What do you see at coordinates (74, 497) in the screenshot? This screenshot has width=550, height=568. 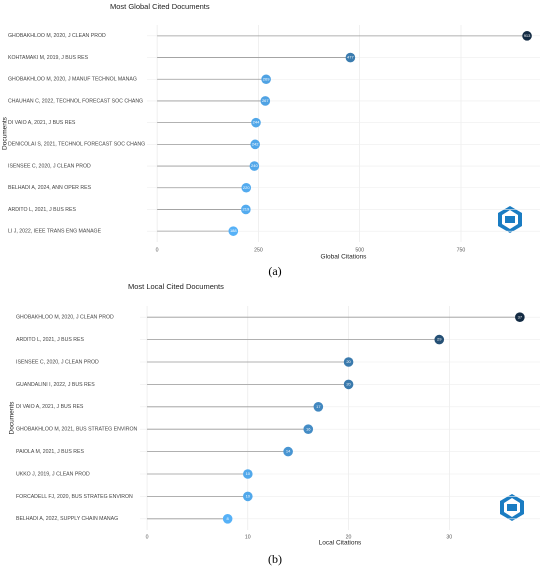 I see `y-tick-label: FORCADELL FJ, 2020, BUS STRATEG ENVIRON` at bounding box center [74, 497].